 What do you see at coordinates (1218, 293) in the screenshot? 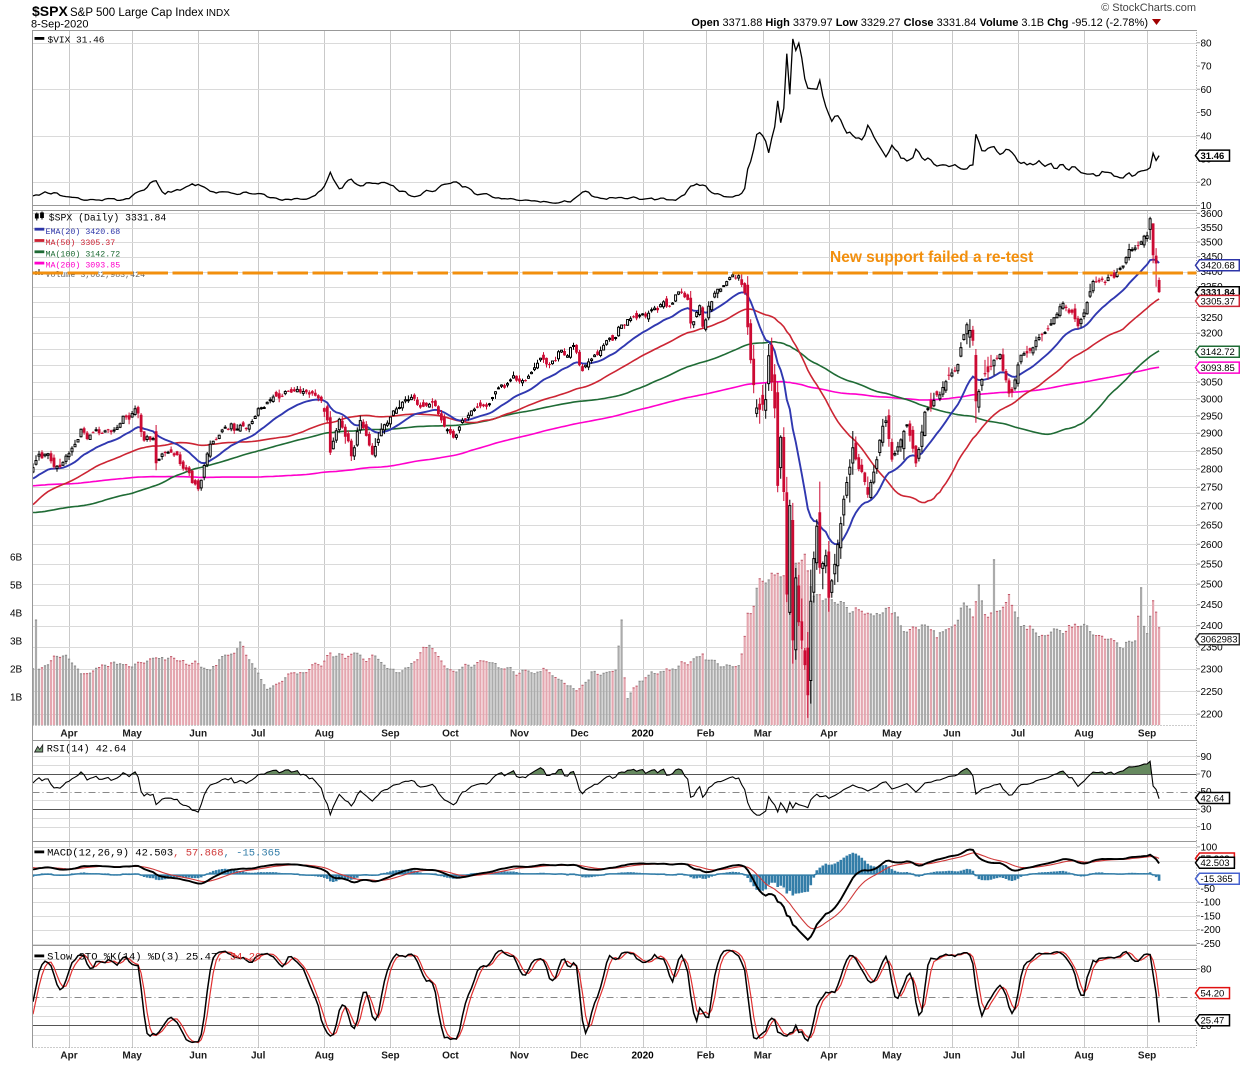
I see `svg-text: 3331.84` at bounding box center [1218, 293].